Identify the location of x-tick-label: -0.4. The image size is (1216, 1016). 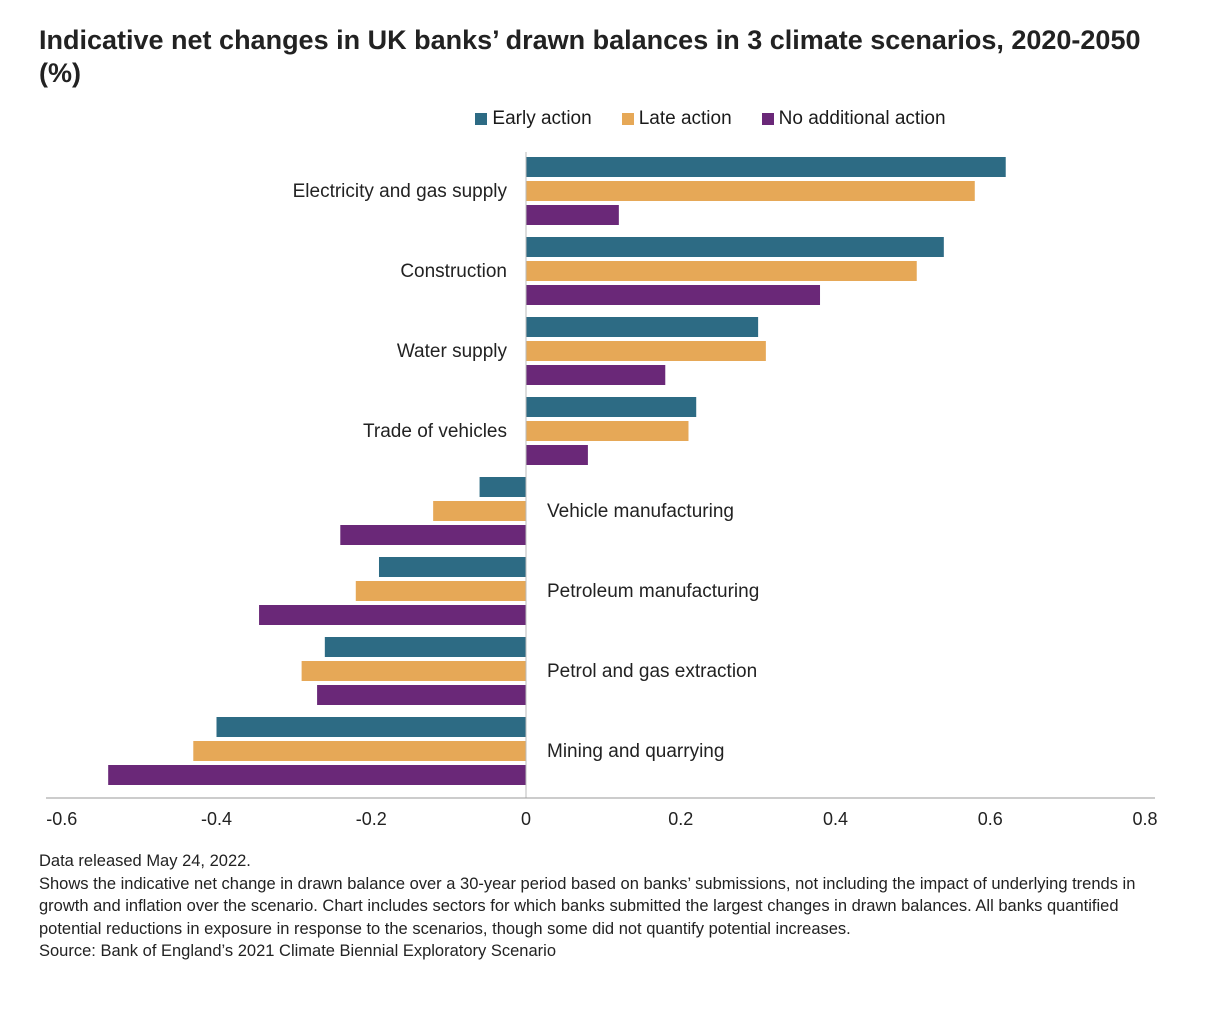
(216, 819).